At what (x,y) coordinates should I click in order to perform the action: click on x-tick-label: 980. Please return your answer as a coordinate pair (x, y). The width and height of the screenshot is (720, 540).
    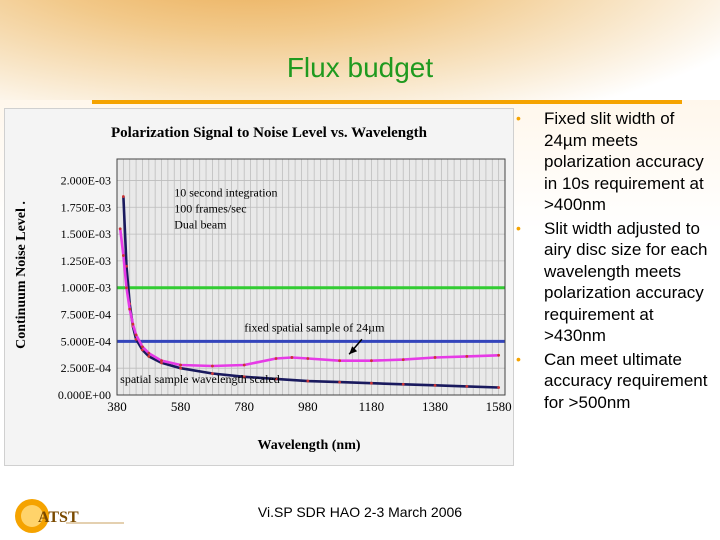
    Looking at the image, I should click on (308, 406).